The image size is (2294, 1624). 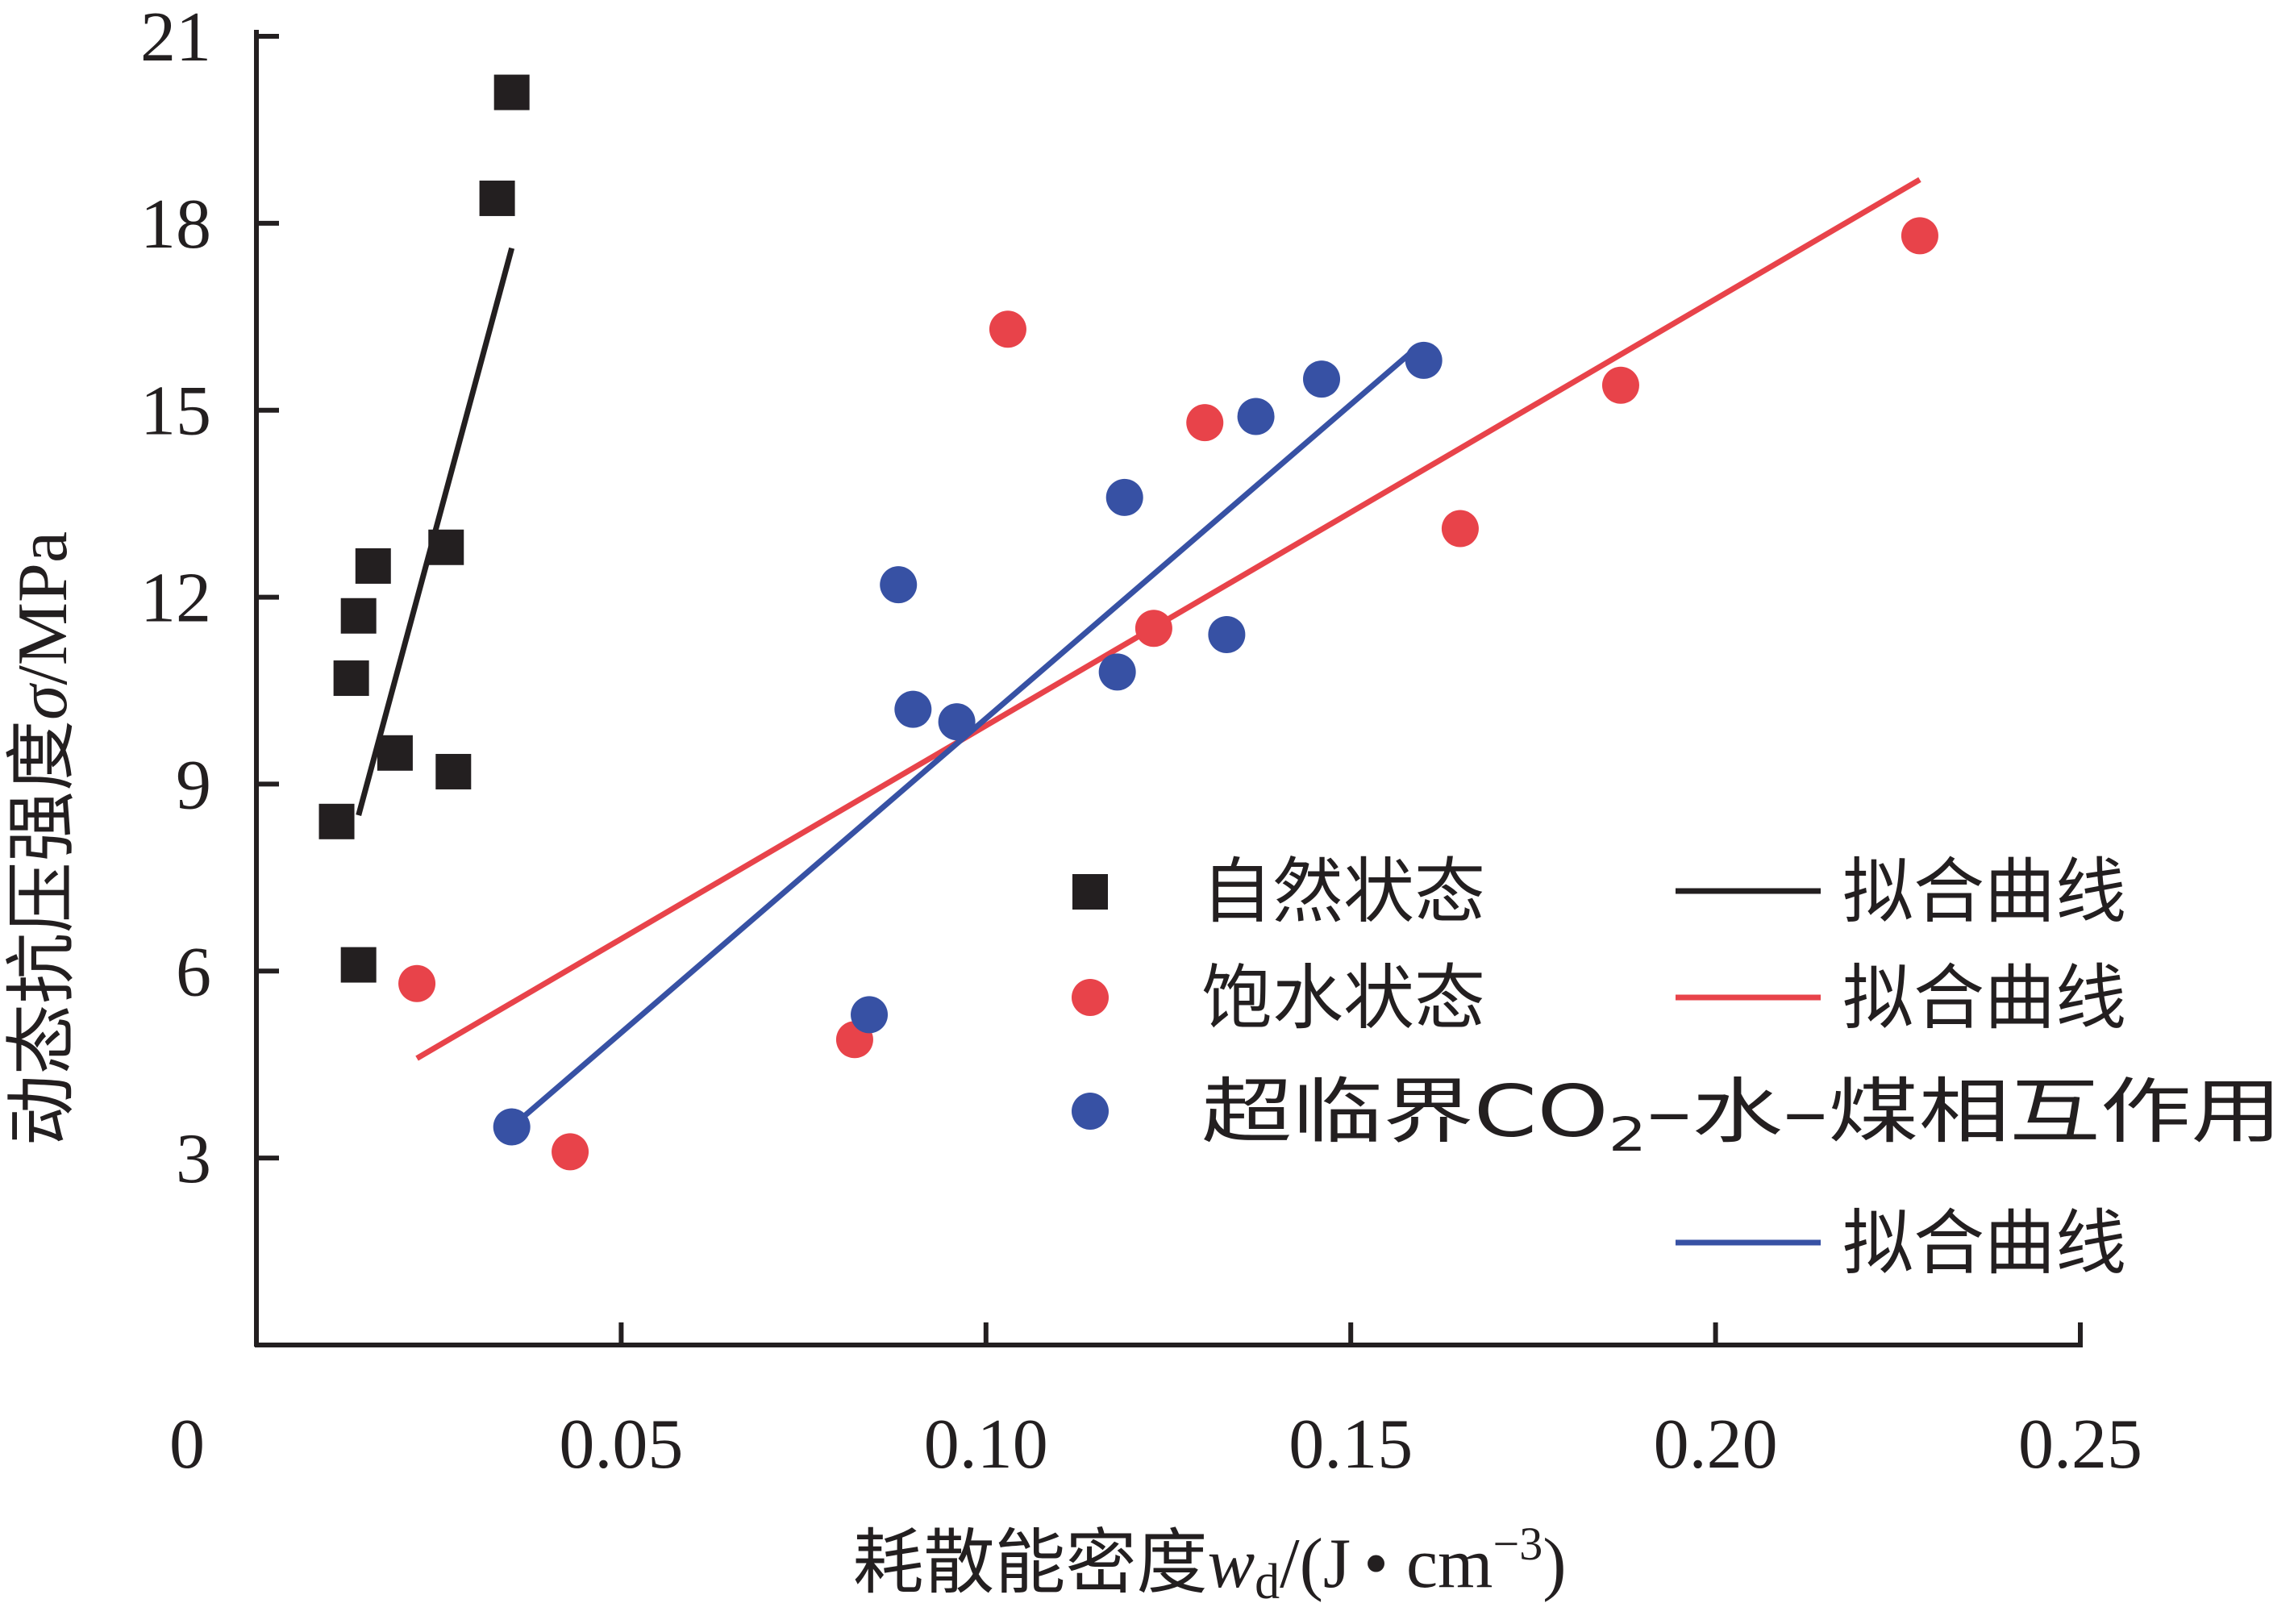 What do you see at coordinates (193, 972) in the screenshot?
I see `y-tick-label: 6` at bounding box center [193, 972].